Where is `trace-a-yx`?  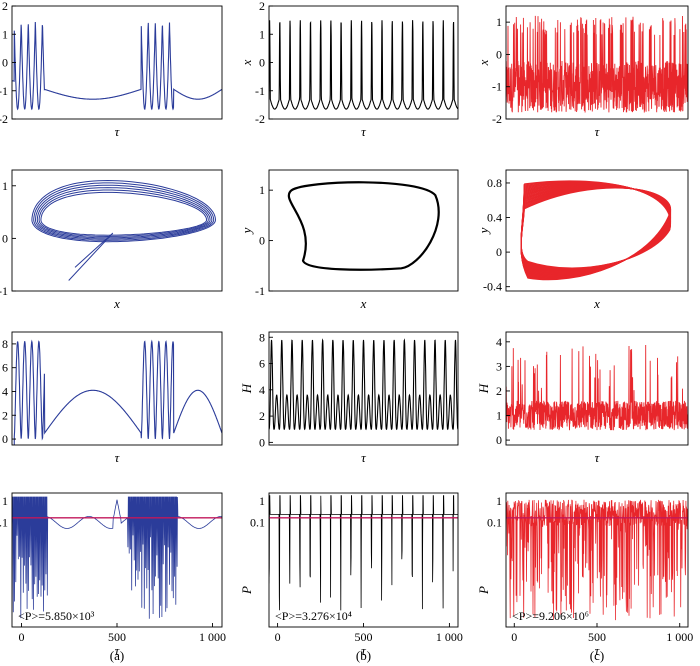
trace-a-yx is located at coordinates (123, 230).